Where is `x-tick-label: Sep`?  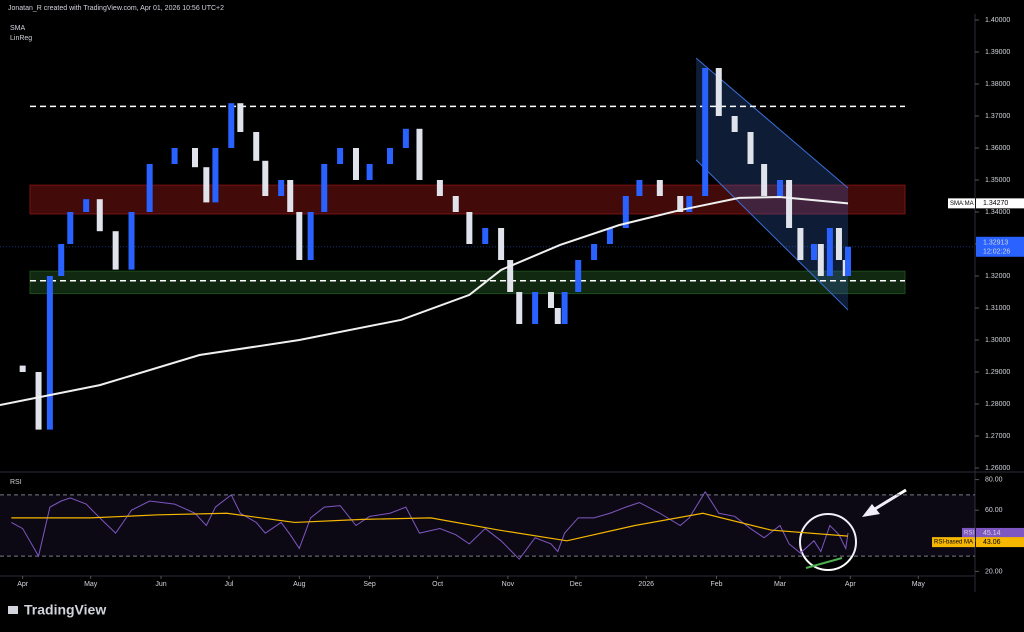 x-tick-label: Sep is located at coordinates (369, 584).